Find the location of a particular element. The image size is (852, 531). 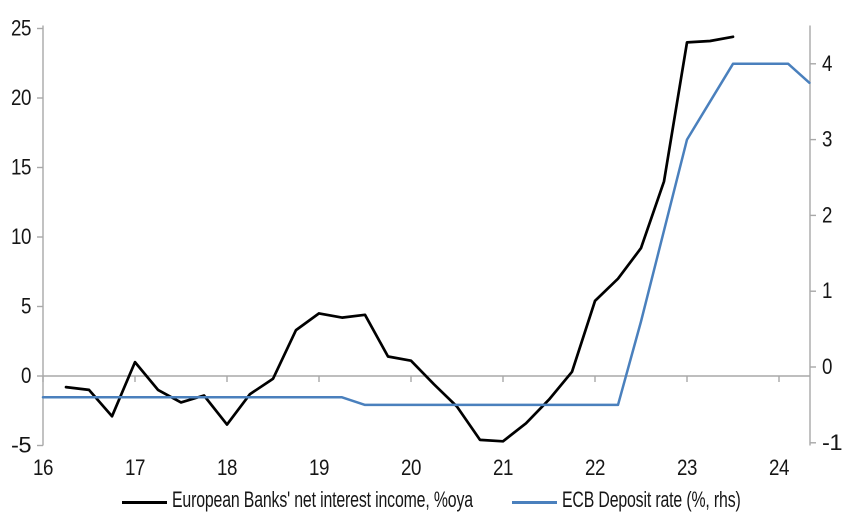

right-axis-tick-label: 3 is located at coordinates (827, 139).